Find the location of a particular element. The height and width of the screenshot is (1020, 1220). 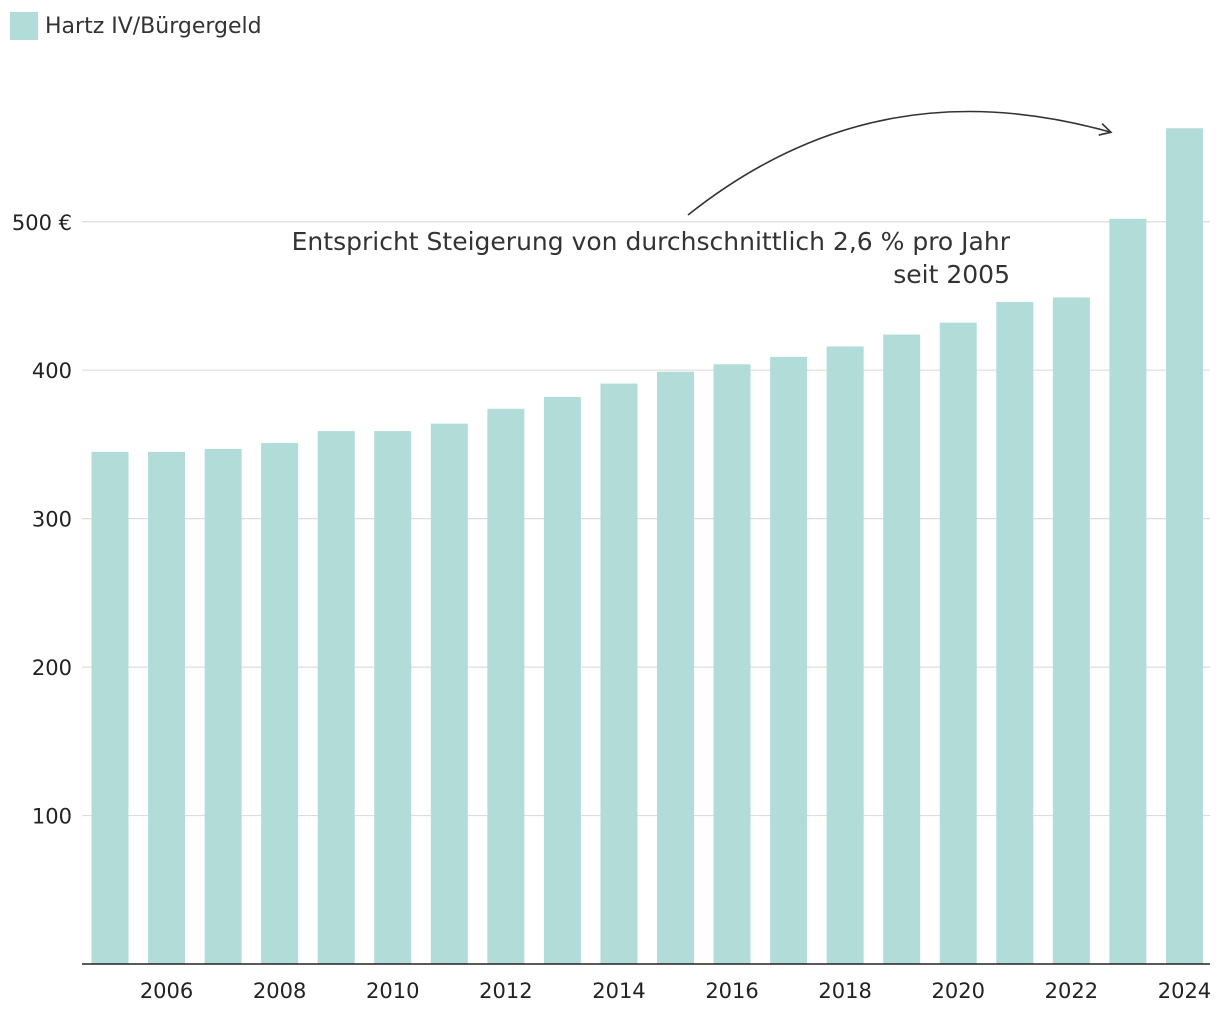

bar-2014 is located at coordinates (619, 673).